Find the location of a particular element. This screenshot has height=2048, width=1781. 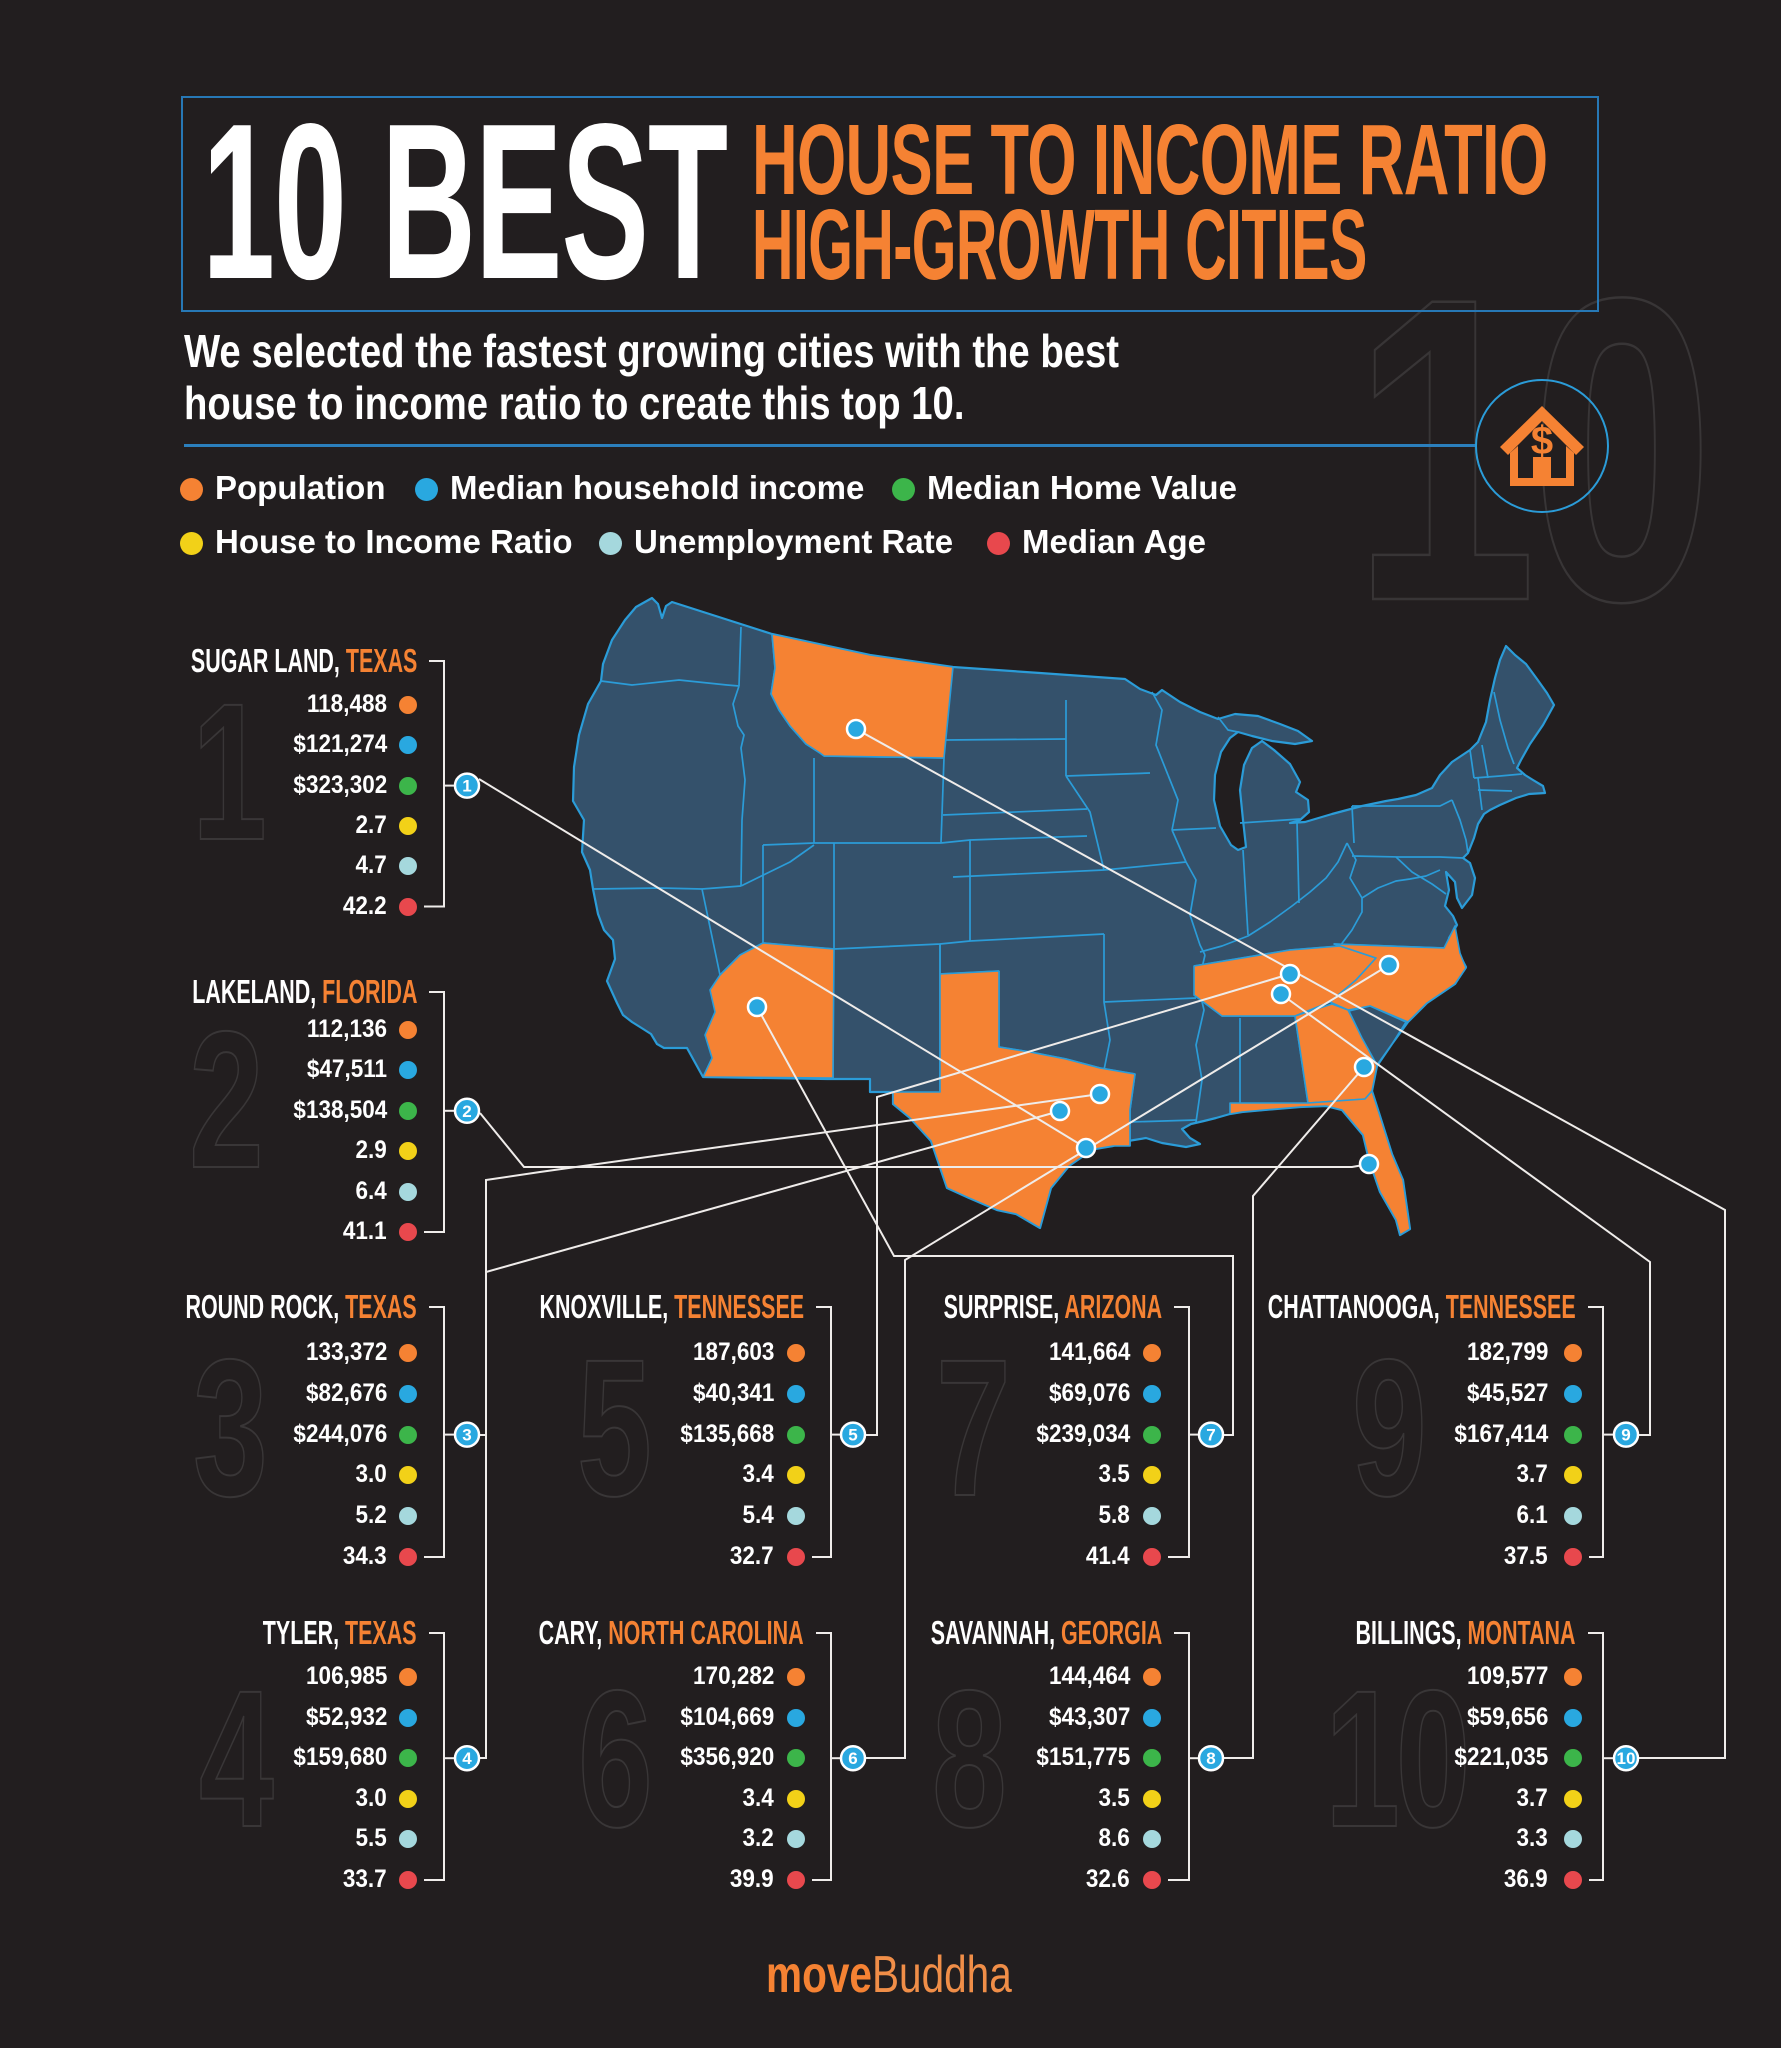

svg-text: 5 is located at coordinates (852, 1435).